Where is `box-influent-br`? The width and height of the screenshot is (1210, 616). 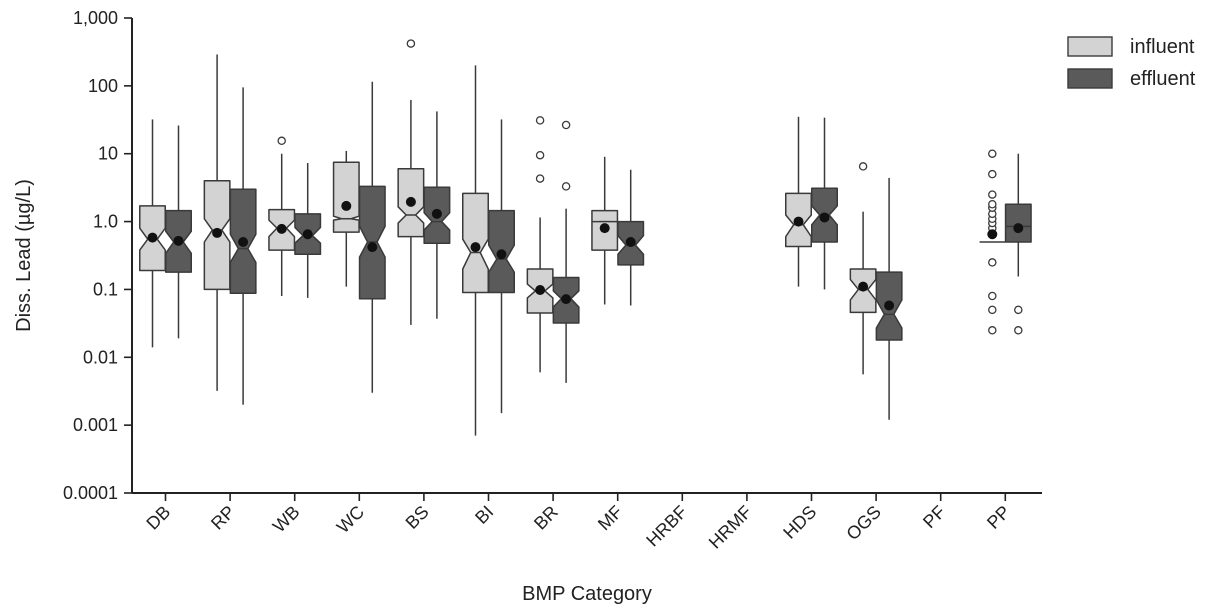
box-influent-br is located at coordinates (540, 244).